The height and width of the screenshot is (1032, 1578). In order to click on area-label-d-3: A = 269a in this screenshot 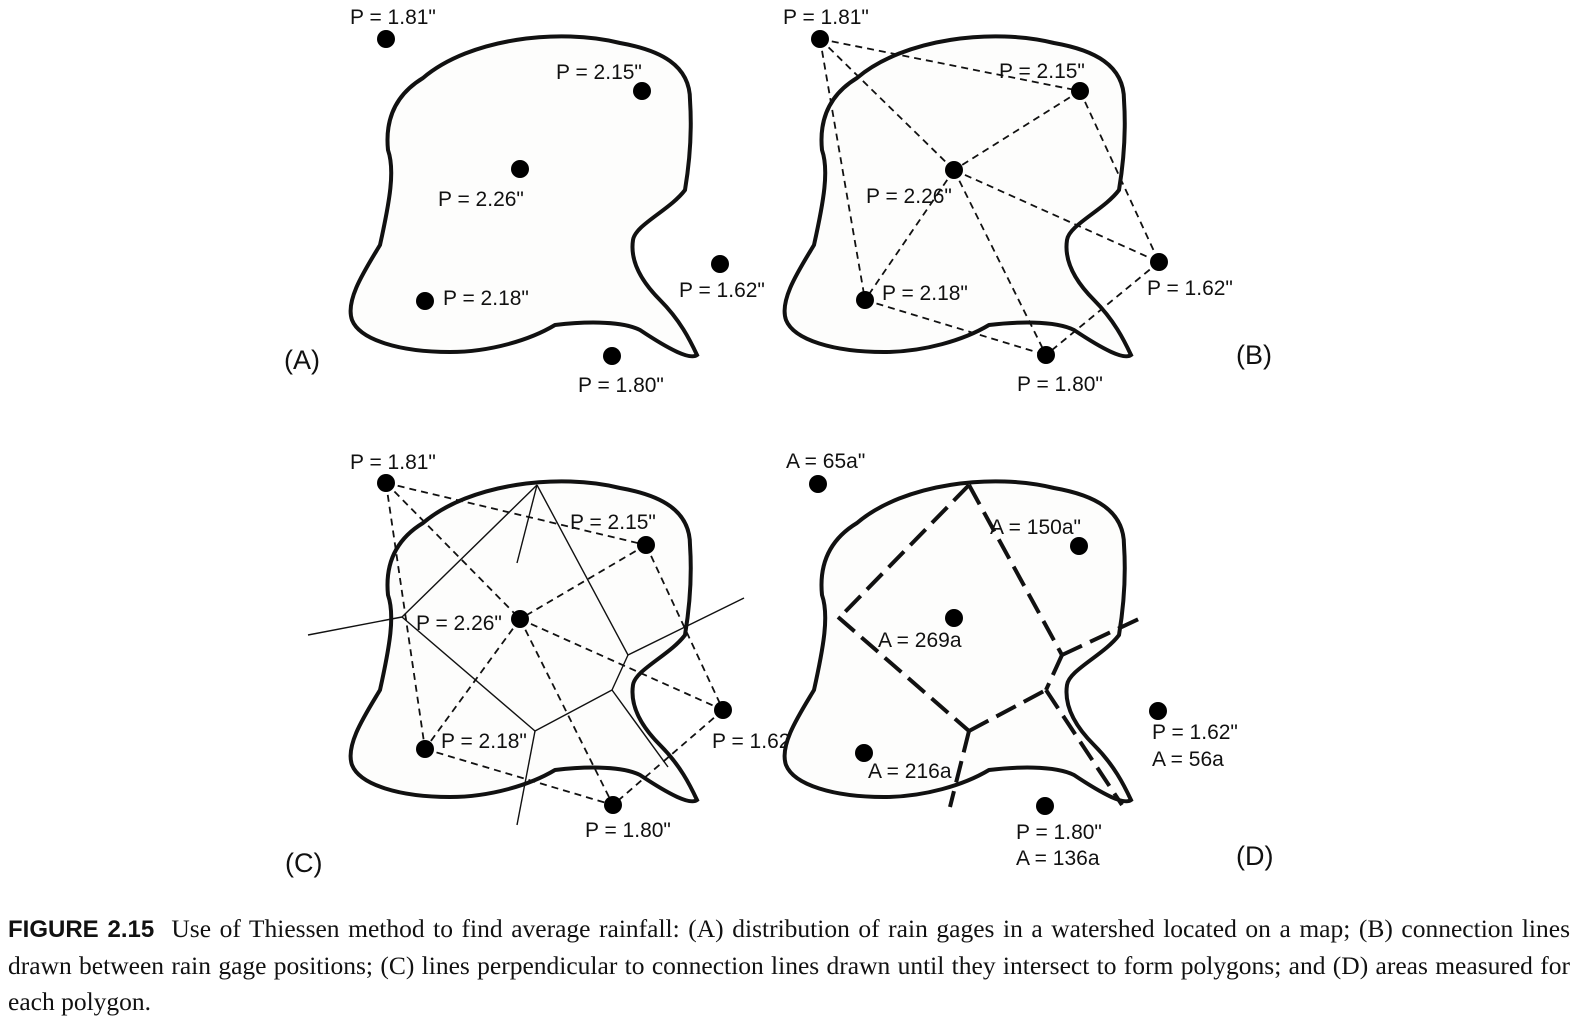, I will do `click(920, 640)`.